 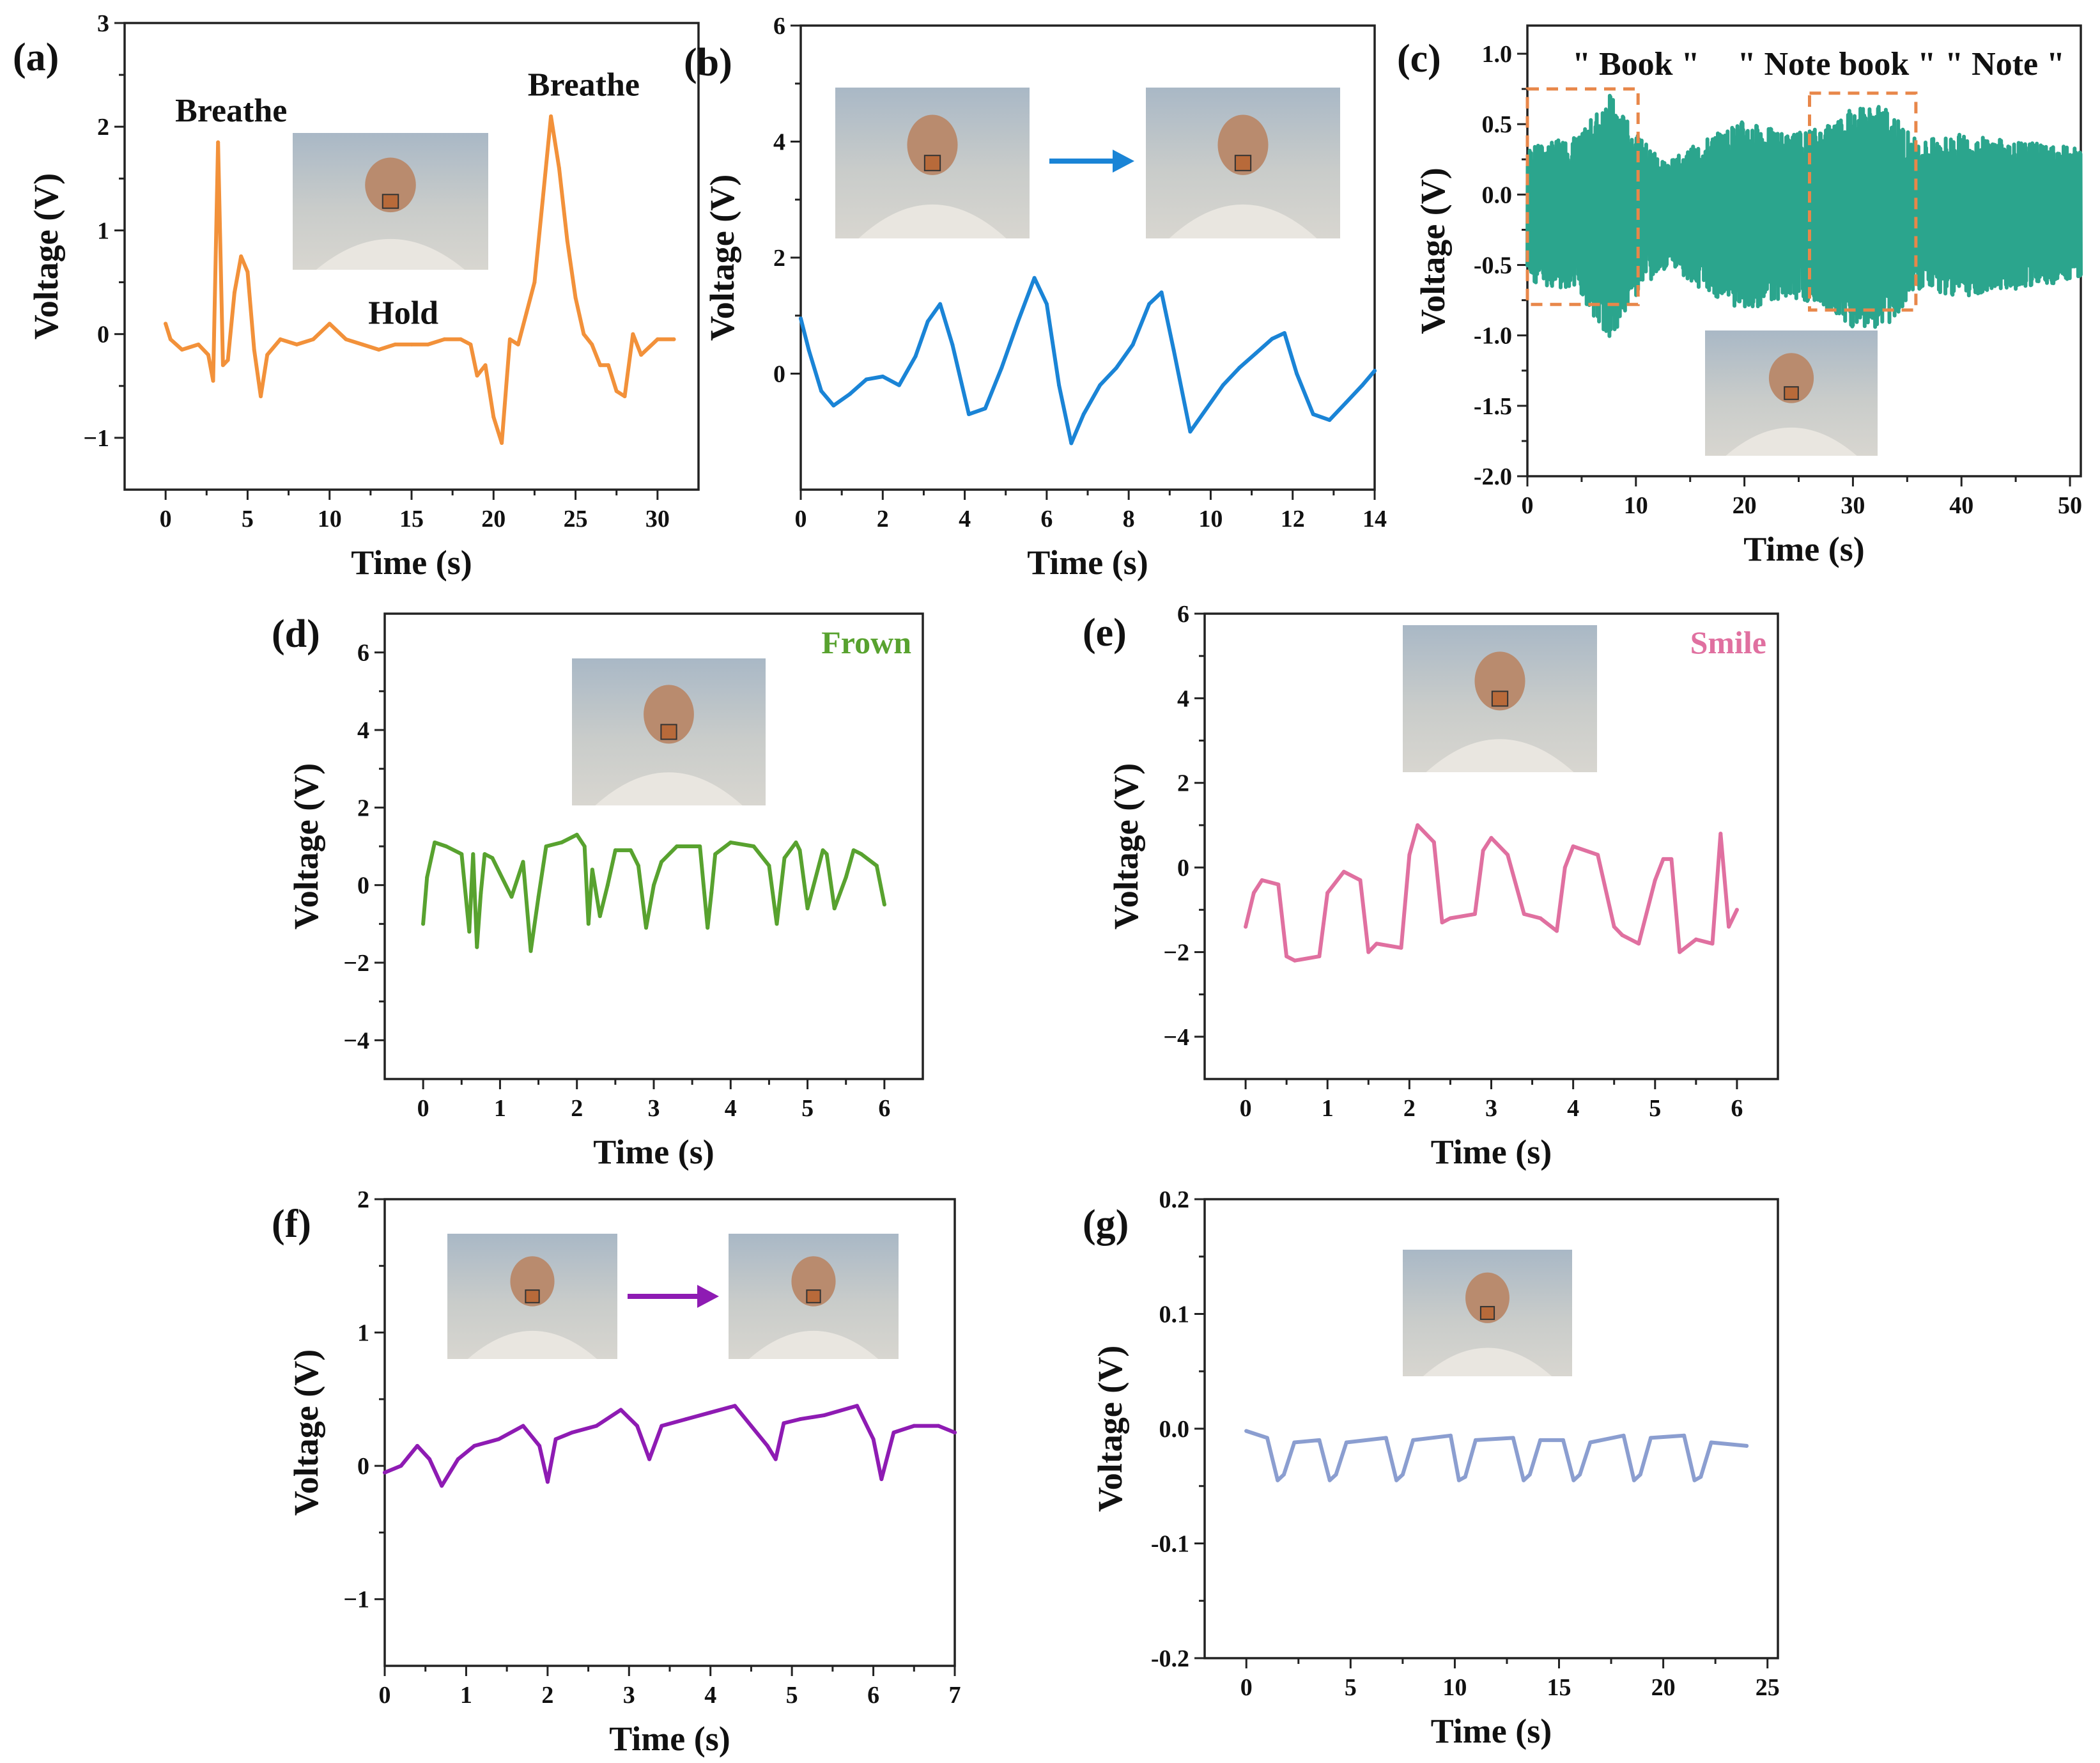 I want to click on x-axis-title: Time (s), so click(x=670, y=1739).